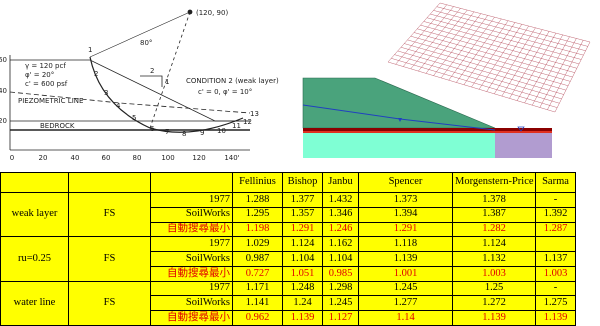 Image resolution: width=600 pixels, height=326 pixels. I want to click on value-cell: 0.962, so click(257, 318).